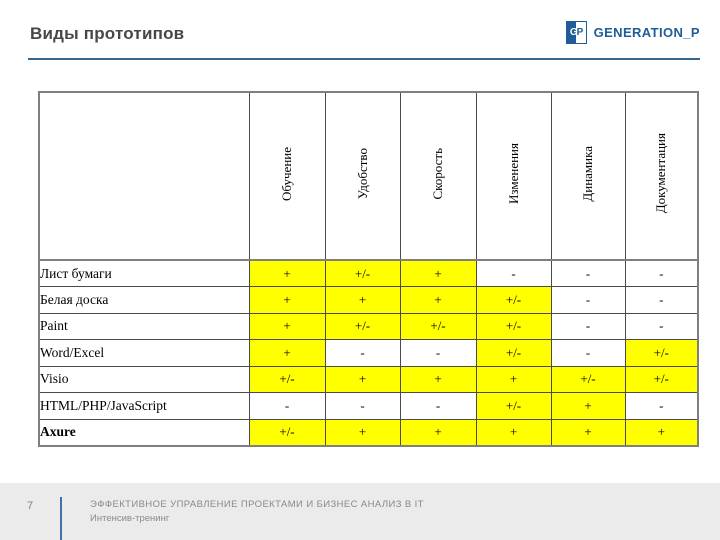 This screenshot has height=540, width=720. Describe the element at coordinates (646, 32) in the screenshot. I see `logo-text: GENERATION_P` at that location.